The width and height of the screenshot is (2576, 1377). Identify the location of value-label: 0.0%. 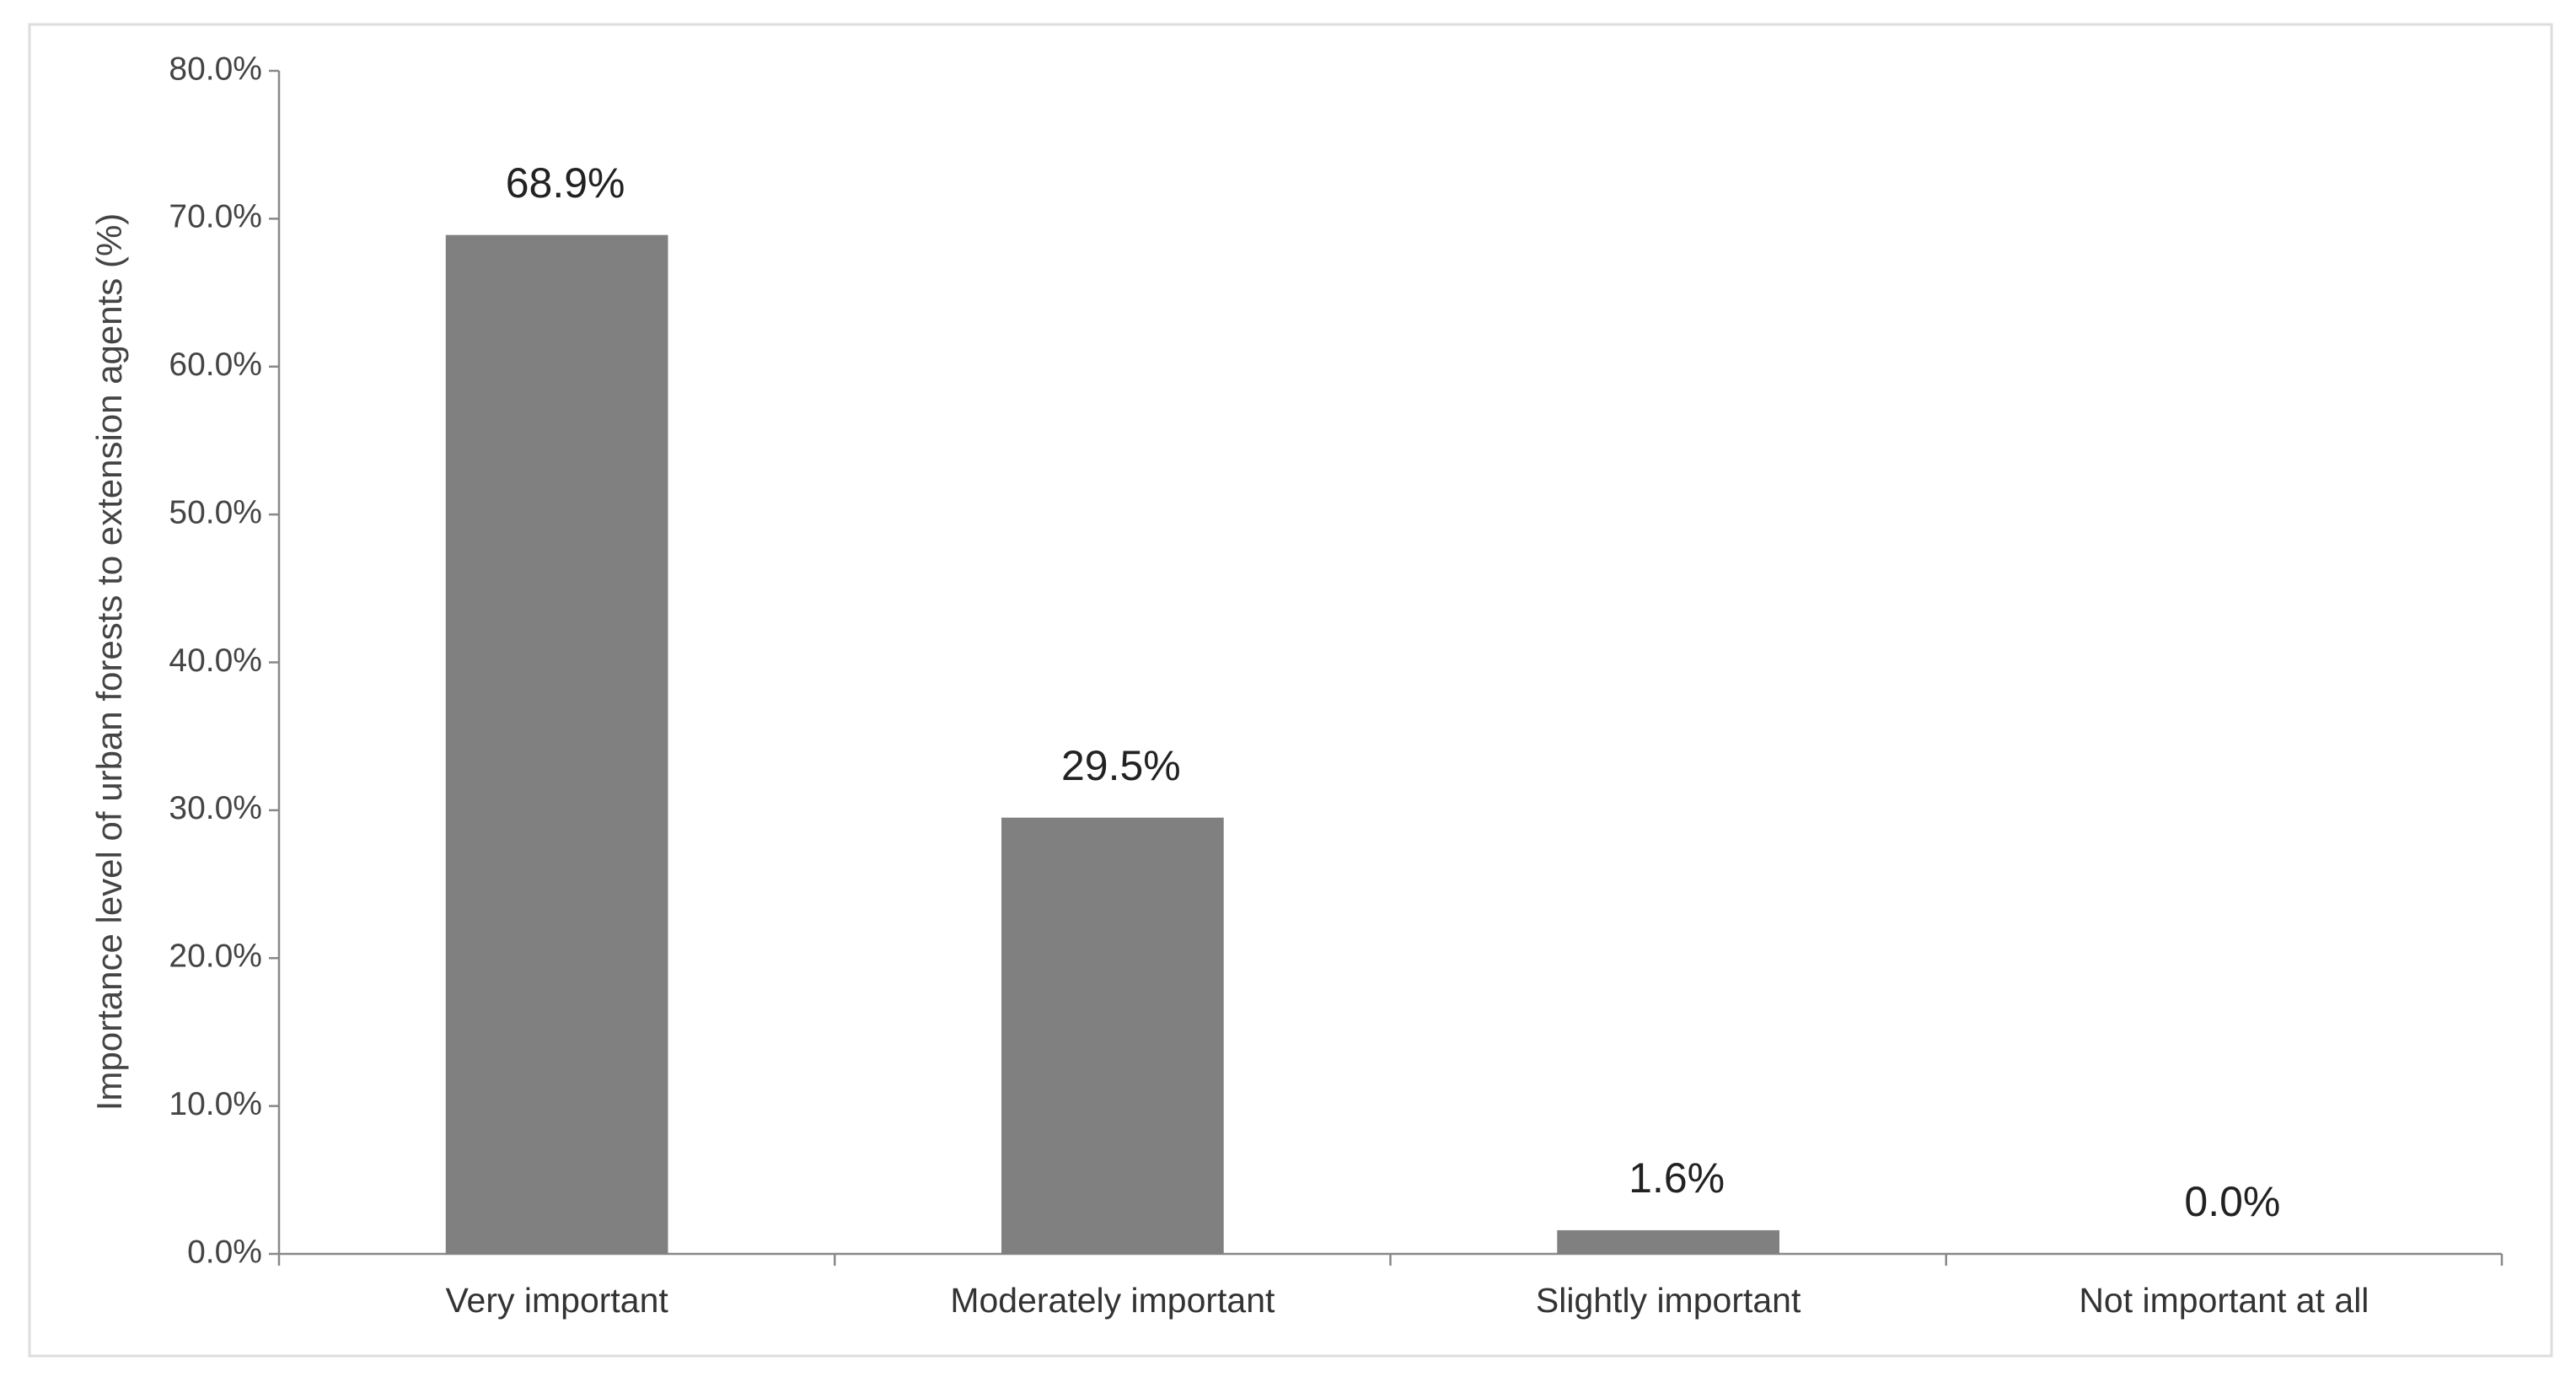
(2232, 1202).